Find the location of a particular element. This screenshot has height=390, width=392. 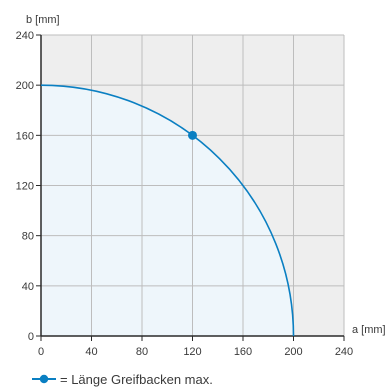

y-tick-label: 240 is located at coordinates (25, 36).